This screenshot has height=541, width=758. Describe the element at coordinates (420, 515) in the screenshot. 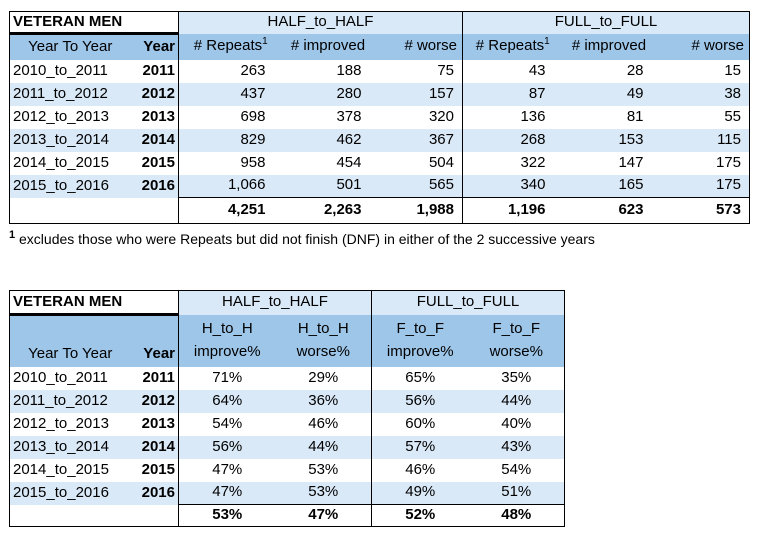

I see `total-full-improve-pct: 52%` at that location.